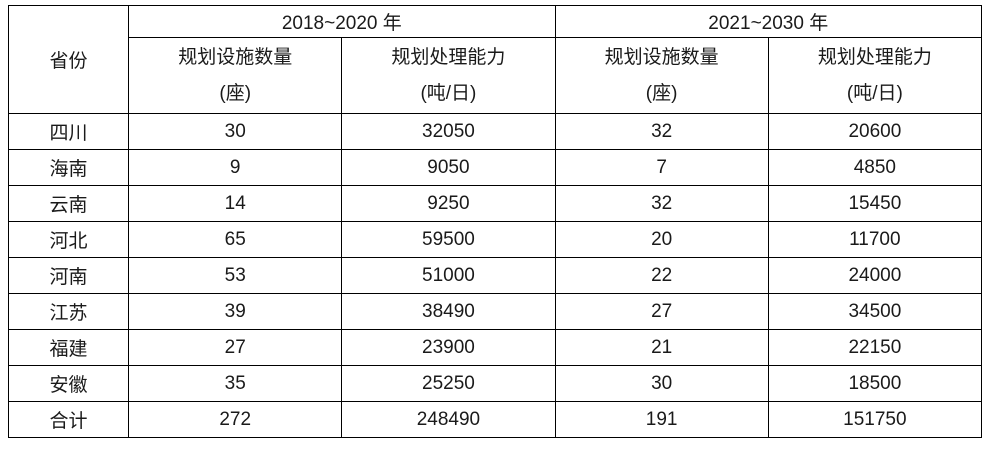 The image size is (990, 461). Describe the element at coordinates (448, 167) in the screenshot. I see `capacity-2018-cell: 9050` at that location.